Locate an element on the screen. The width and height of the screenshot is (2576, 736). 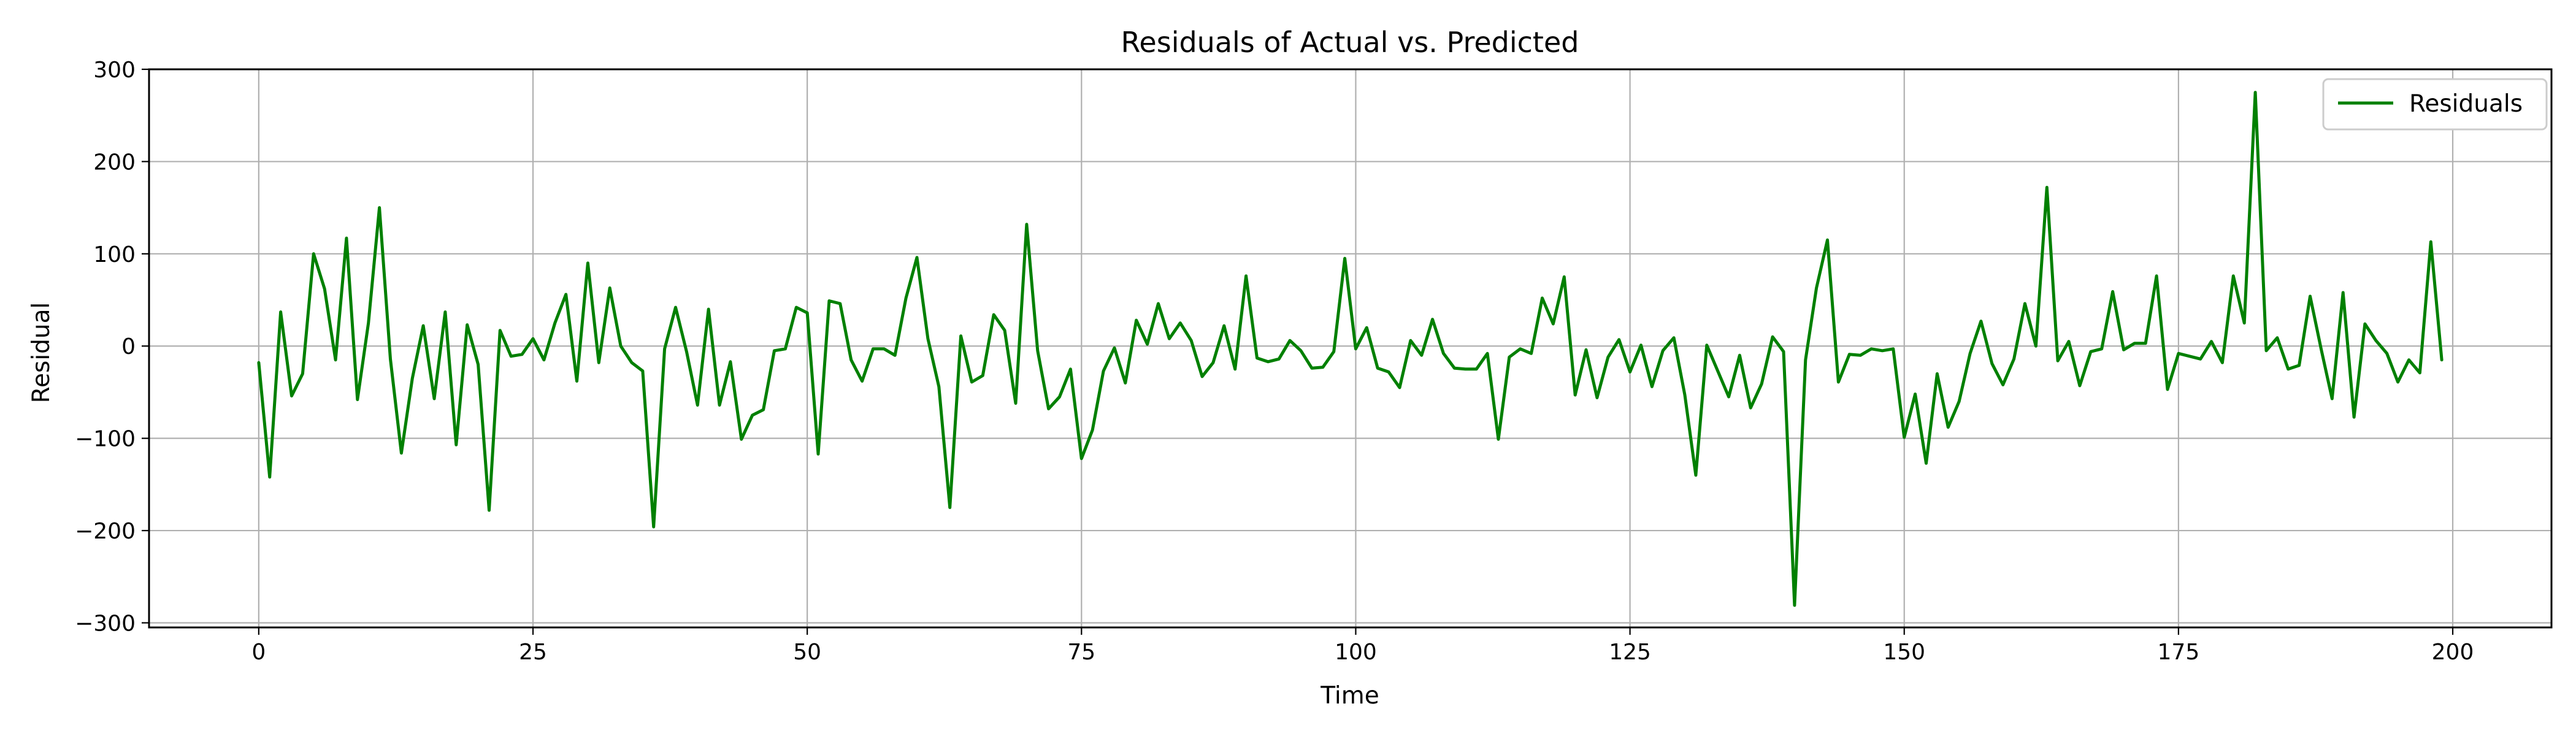
y-tick-label: −200 is located at coordinates (105, 531).